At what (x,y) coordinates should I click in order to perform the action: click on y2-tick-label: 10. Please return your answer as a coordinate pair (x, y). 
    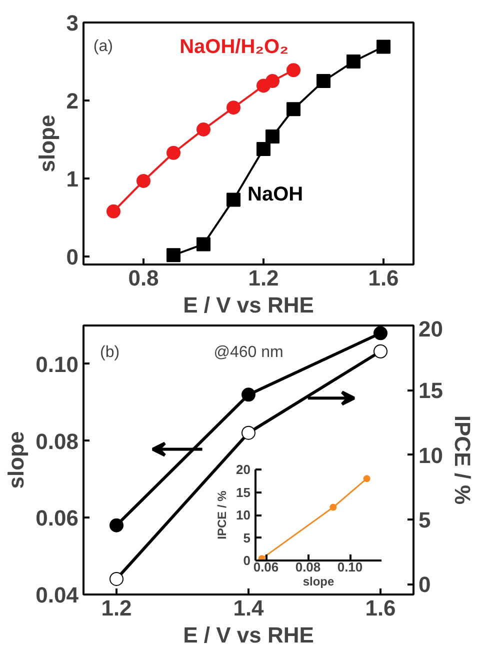
    Looking at the image, I should click on (430, 455).